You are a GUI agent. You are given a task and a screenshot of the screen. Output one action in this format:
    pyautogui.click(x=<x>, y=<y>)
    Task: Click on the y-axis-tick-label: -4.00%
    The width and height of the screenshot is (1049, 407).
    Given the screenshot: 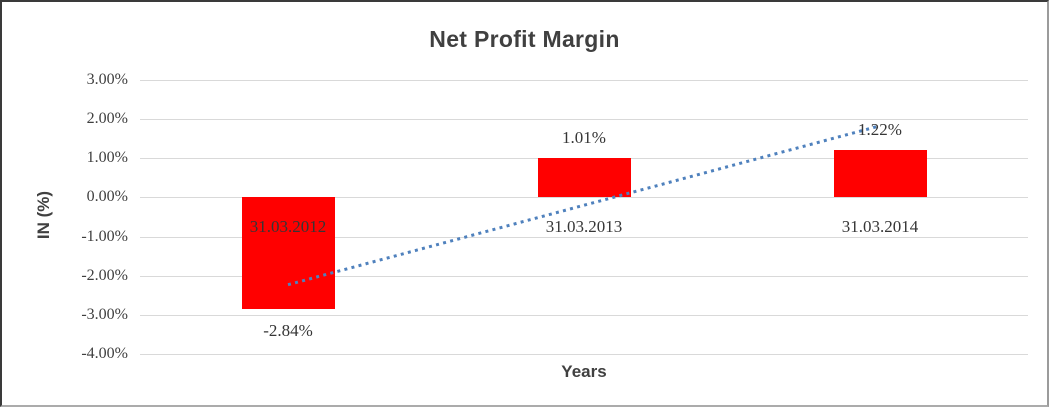 What is the action you would take?
    pyautogui.click(x=104, y=353)
    